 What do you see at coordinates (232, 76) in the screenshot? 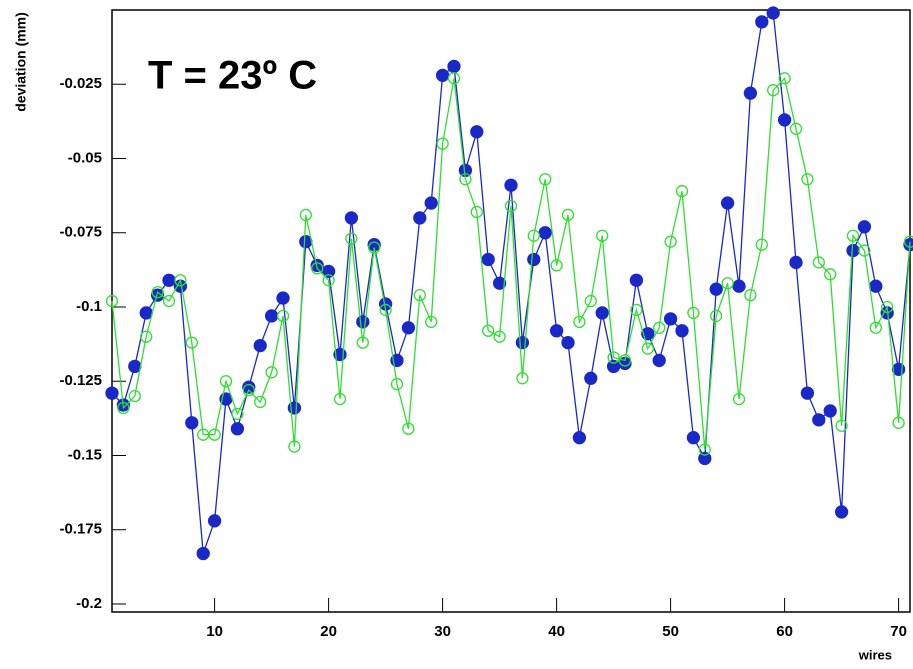
I see `annotation: T = 23º C` at bounding box center [232, 76].